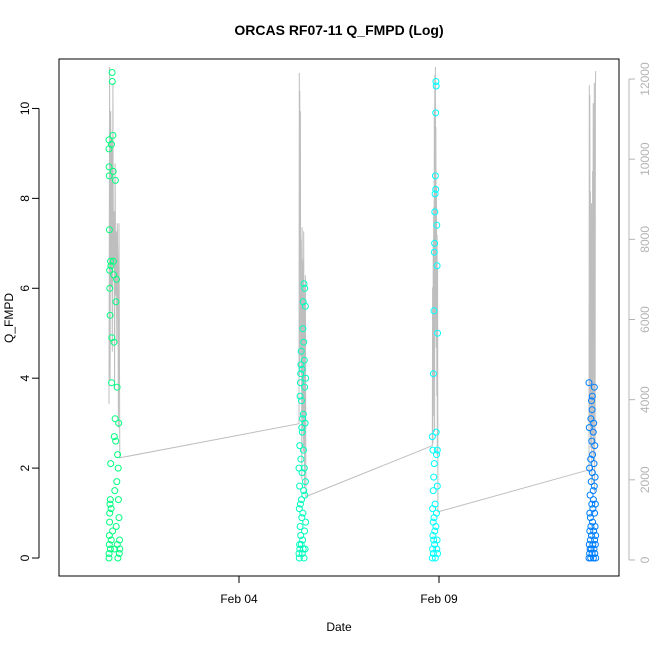 This screenshot has height=650, width=650. Describe the element at coordinates (644, 79) in the screenshot. I see `y2-tick-label: 12000` at that location.